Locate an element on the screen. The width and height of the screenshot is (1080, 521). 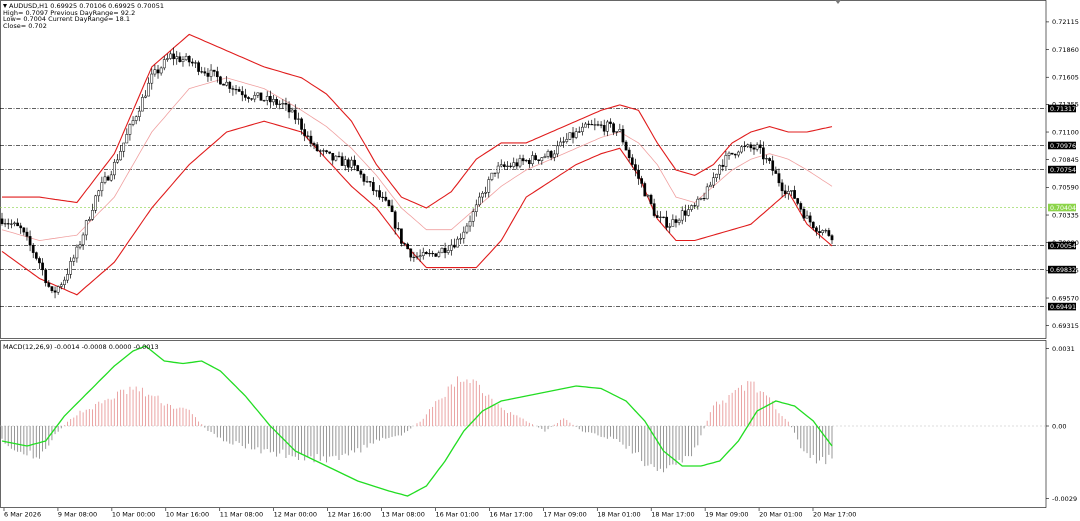
chart-shift-marker is located at coordinates (838, 2).